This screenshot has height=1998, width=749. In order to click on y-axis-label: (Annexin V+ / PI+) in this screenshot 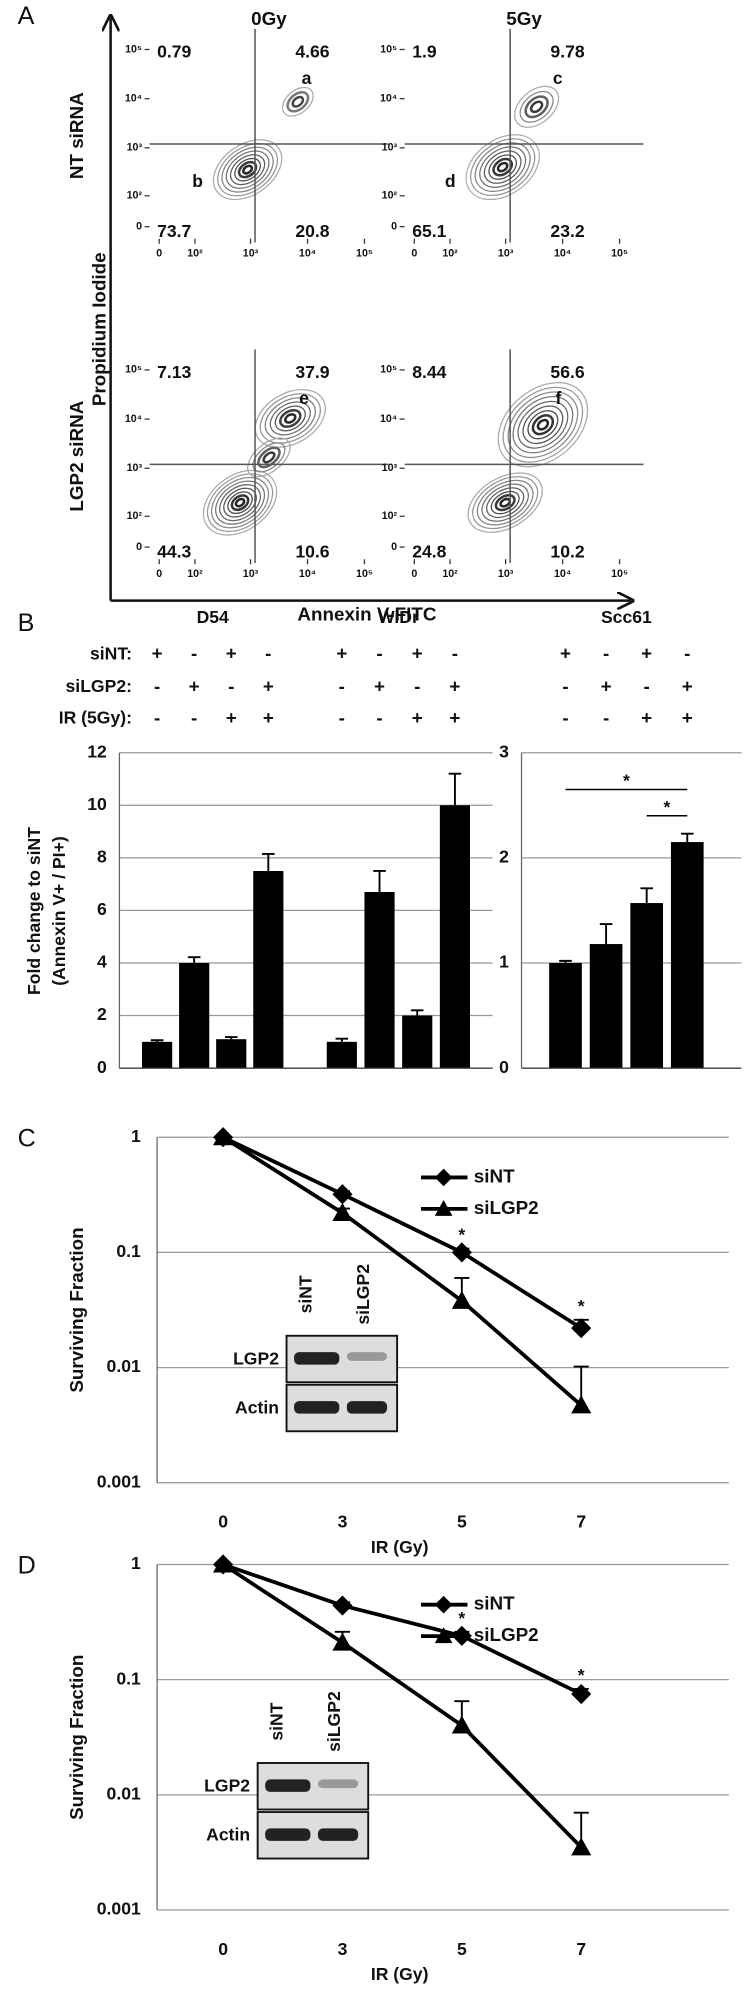, I will do `click(59, 910)`.